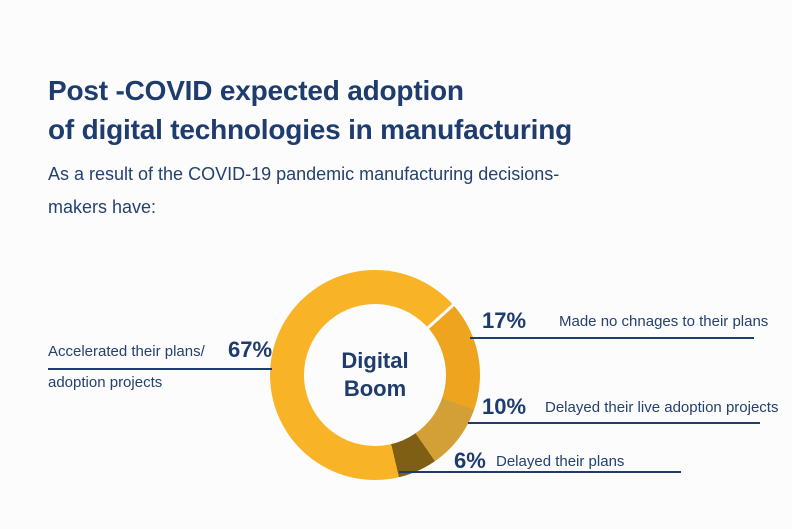 Image resolution: width=792 pixels, height=529 pixels. Describe the element at coordinates (338, 90) in the screenshot. I see `title-rest: expected adoption` at that location.